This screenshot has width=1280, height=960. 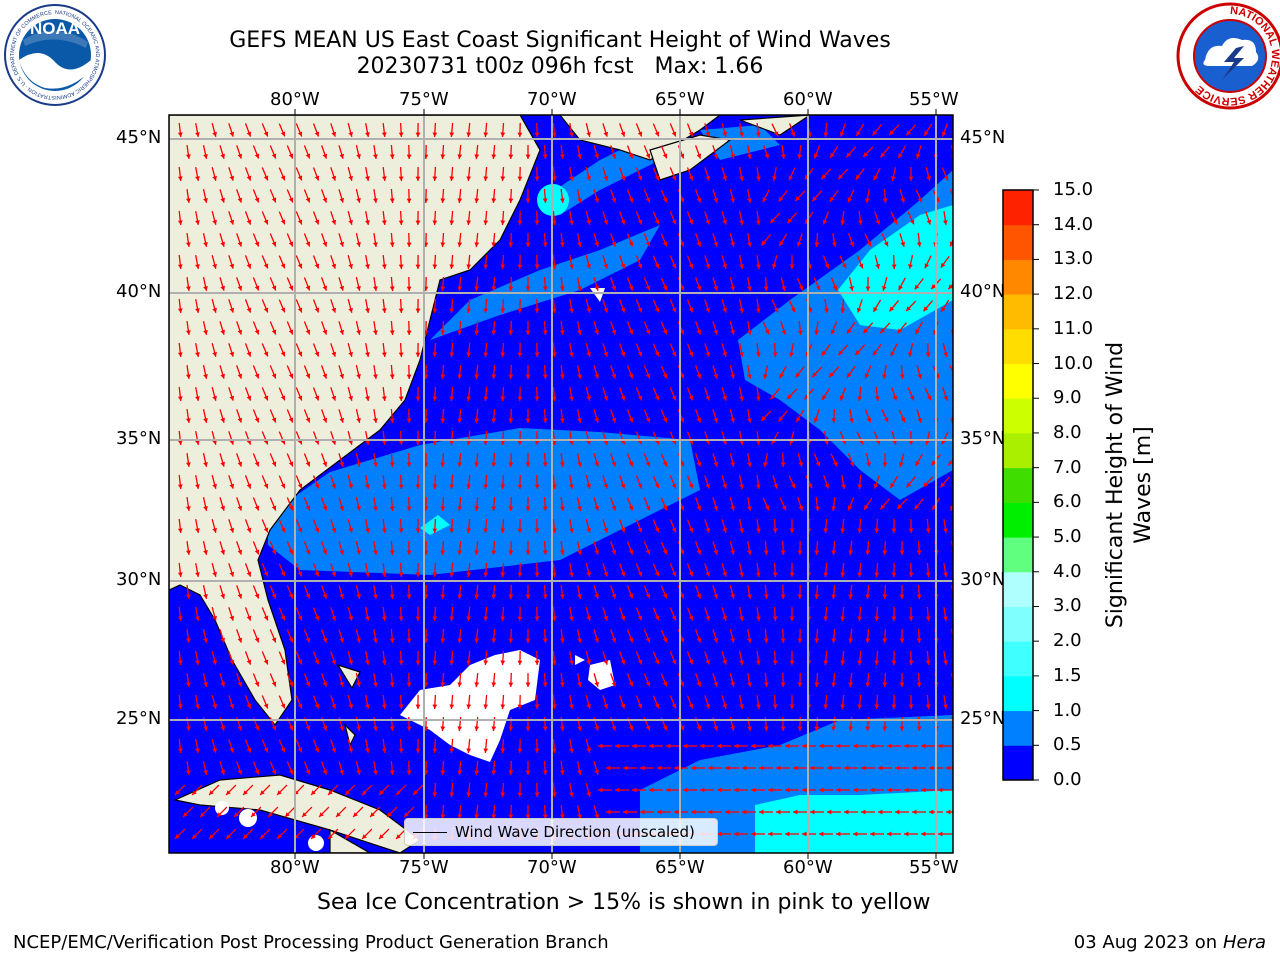 I want to click on nws-logo: NATIONAL WEATHER SERVICE, so click(x=1228, y=56).